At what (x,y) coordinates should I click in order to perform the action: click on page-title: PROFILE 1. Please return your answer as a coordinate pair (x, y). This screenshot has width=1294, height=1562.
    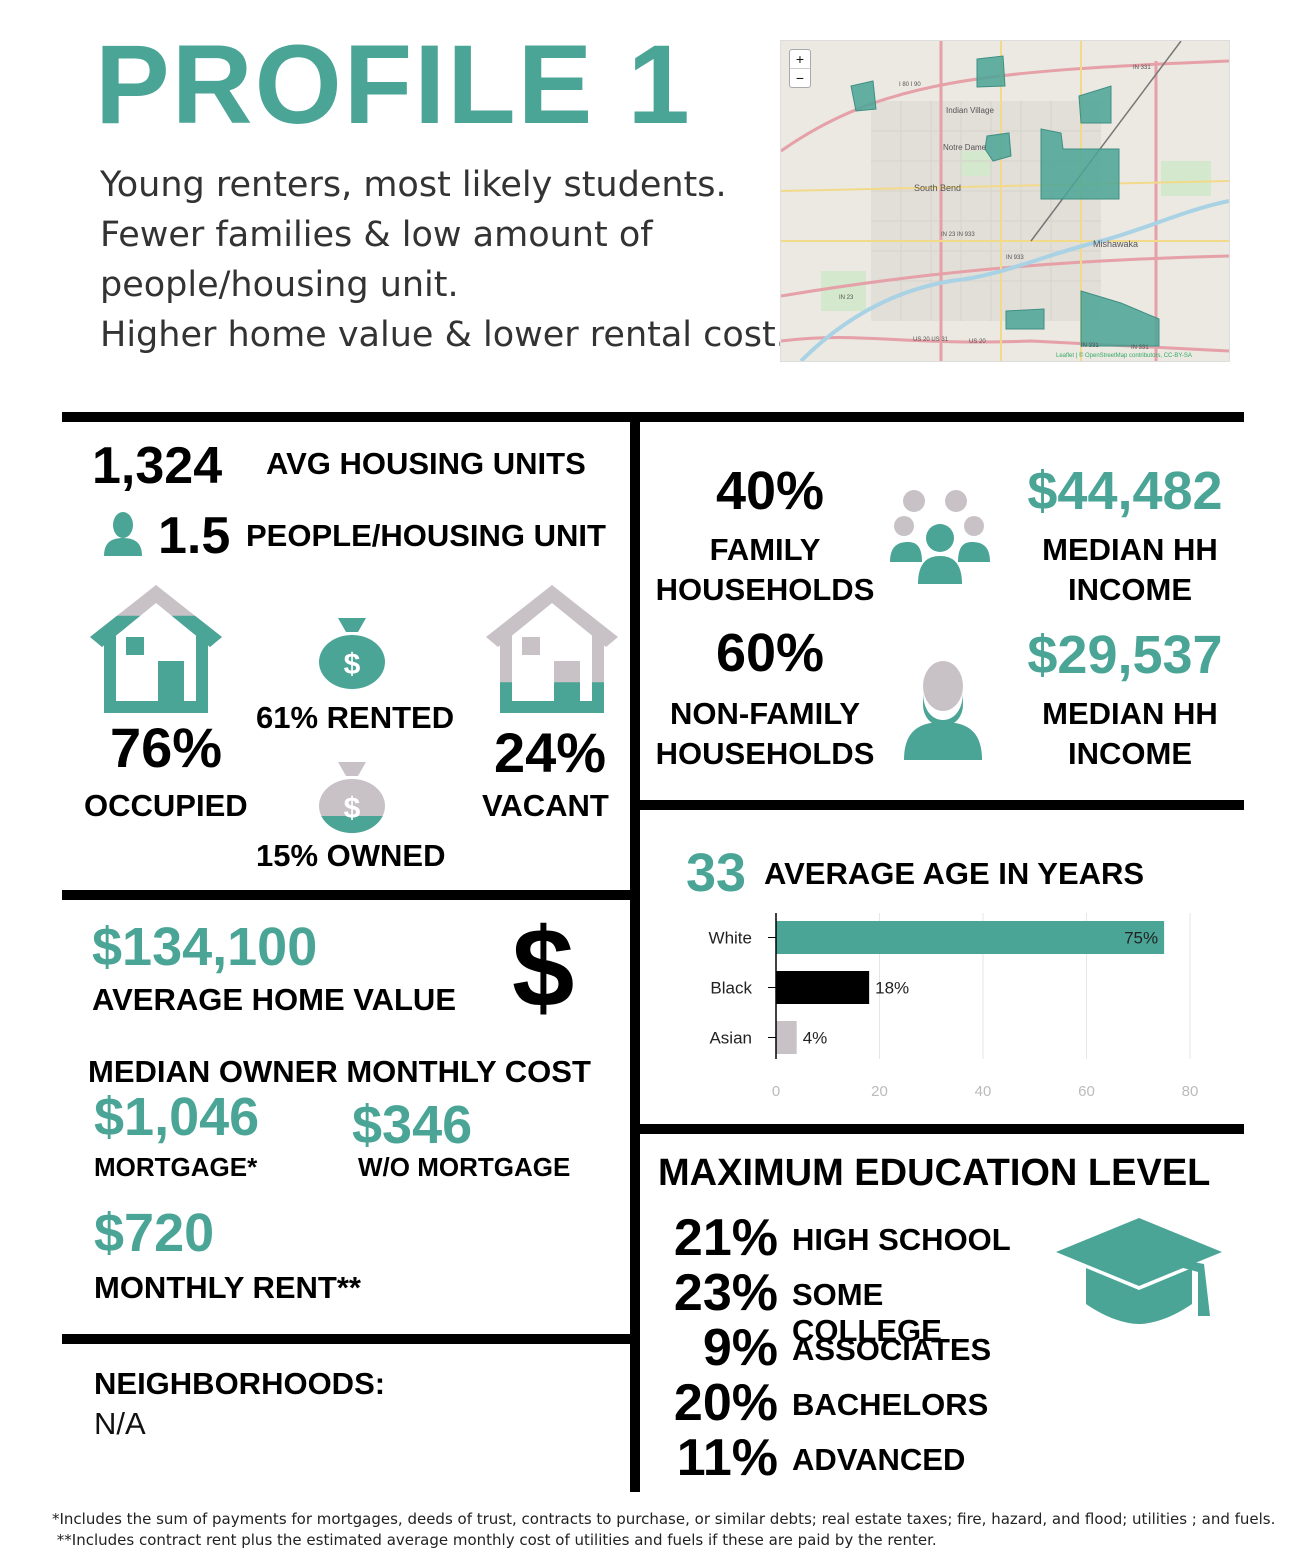
    Looking at the image, I should click on (393, 84).